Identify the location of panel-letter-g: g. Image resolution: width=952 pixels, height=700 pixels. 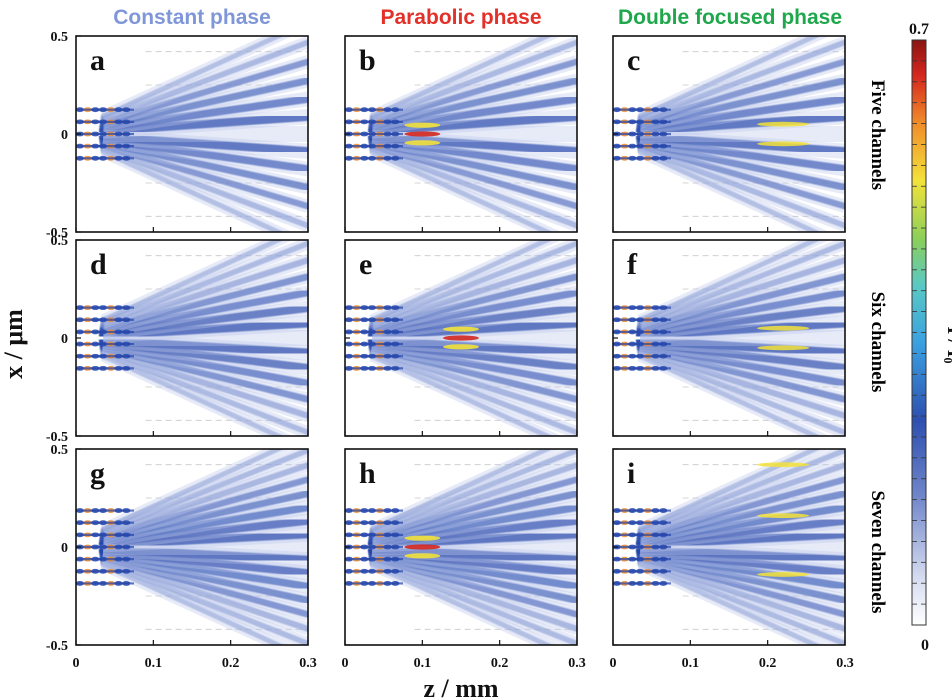
(97, 473).